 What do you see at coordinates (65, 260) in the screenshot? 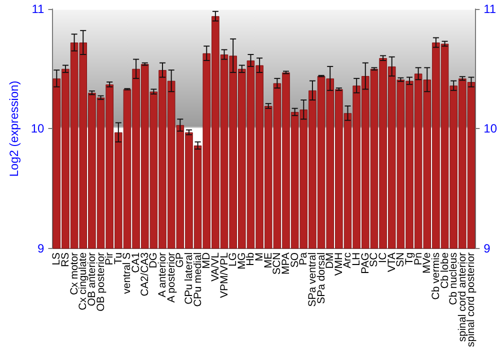
I see `x-tick-label: RS` at bounding box center [65, 260].